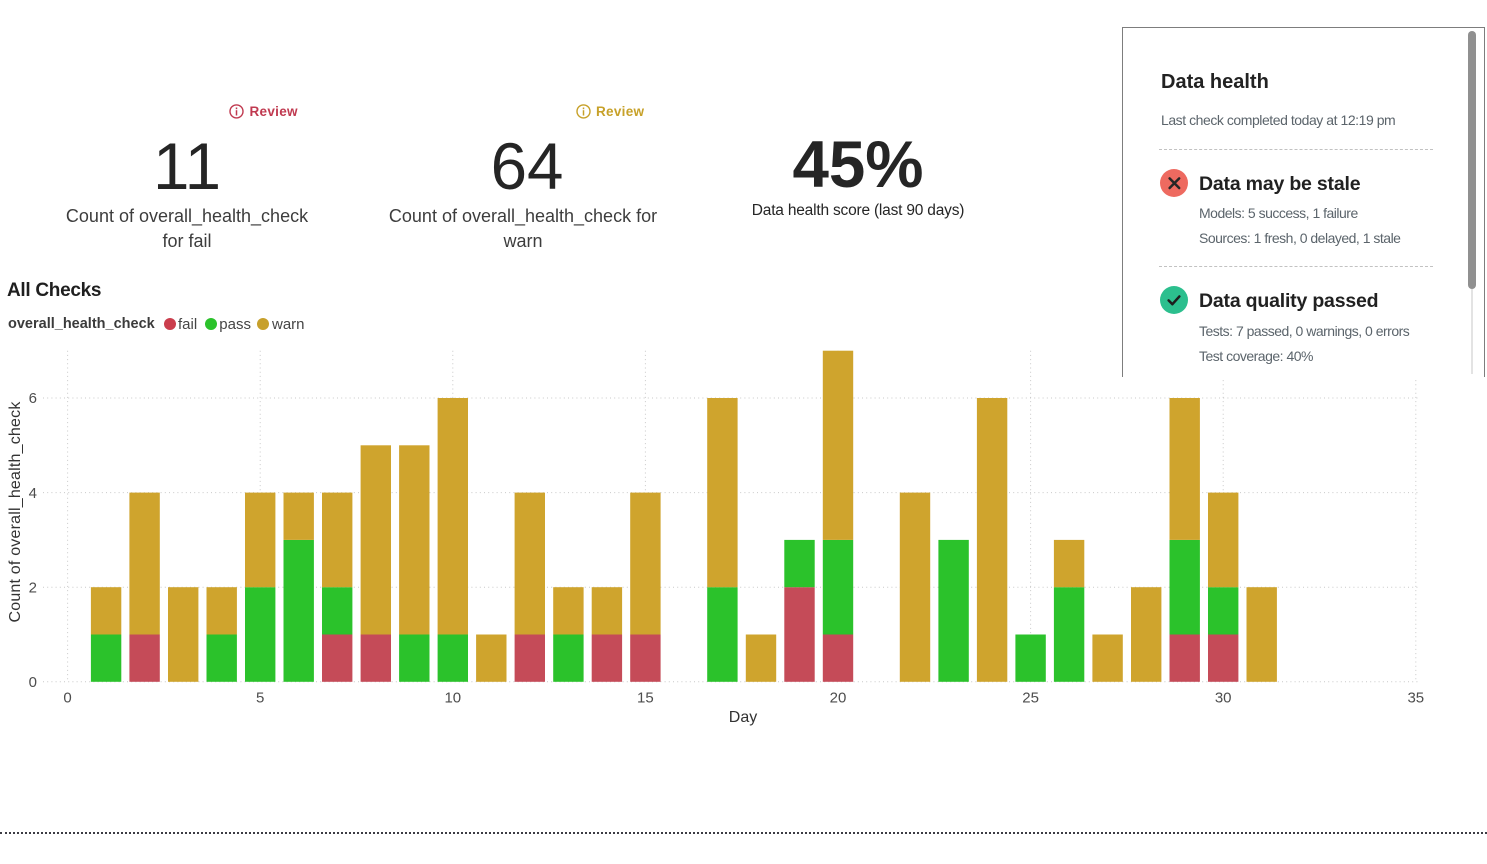 Image resolution: width=1487 pixels, height=864 pixels. I want to click on svg-text: 2, so click(33, 587).